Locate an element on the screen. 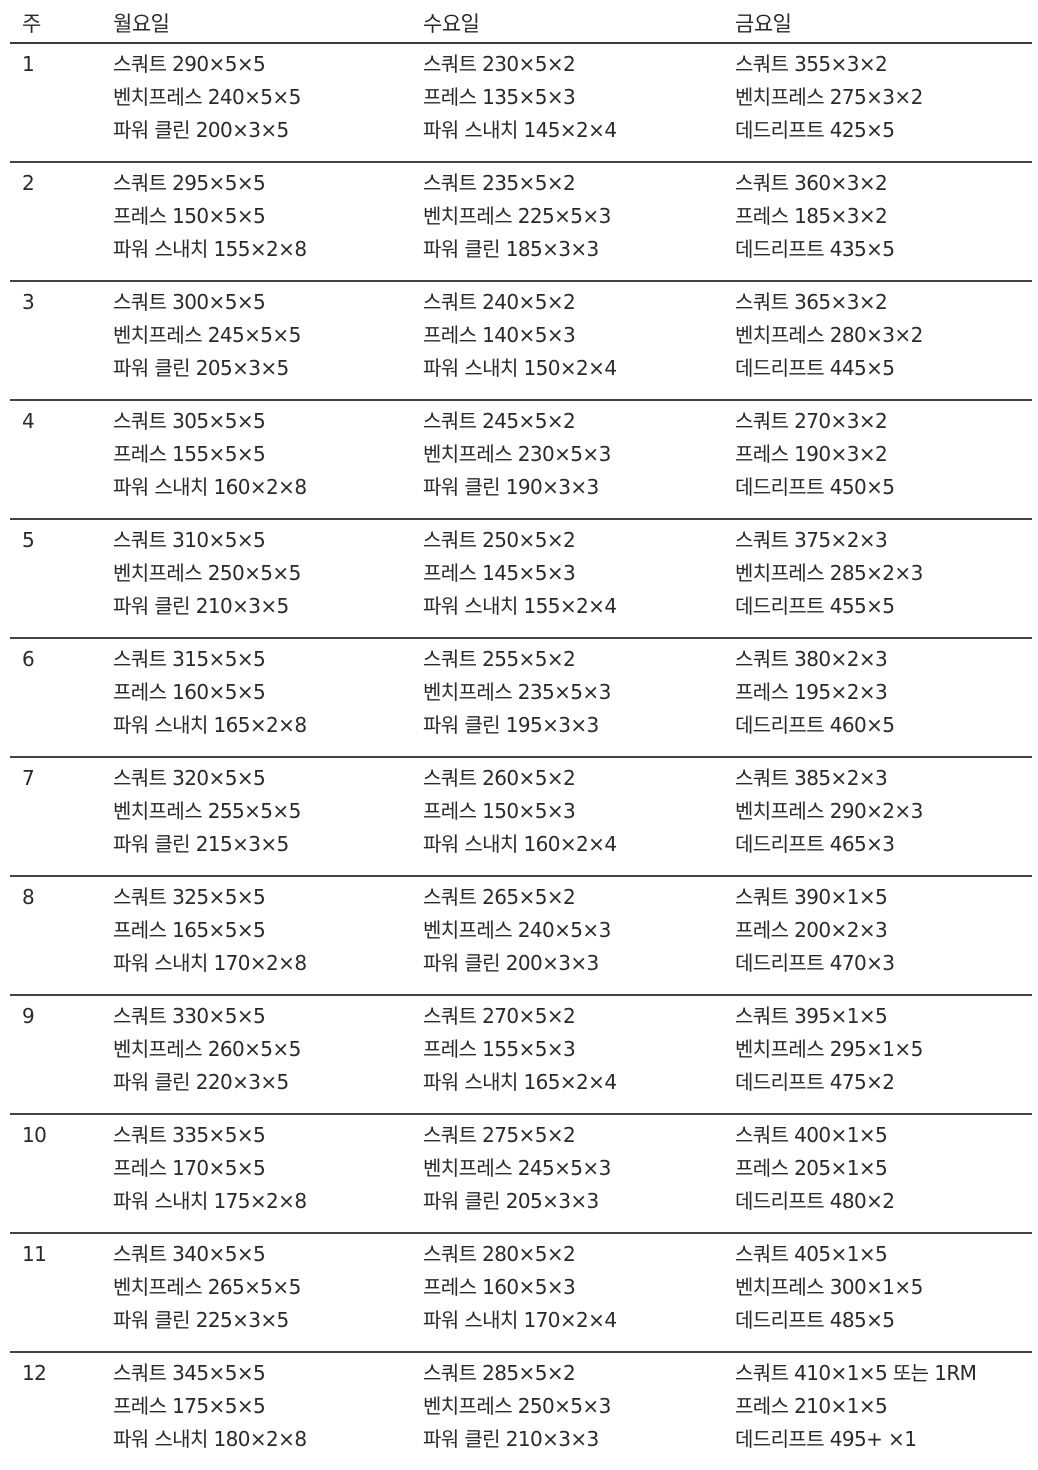  exercise-entry: 프레스 190×3×2 is located at coordinates (811, 454).